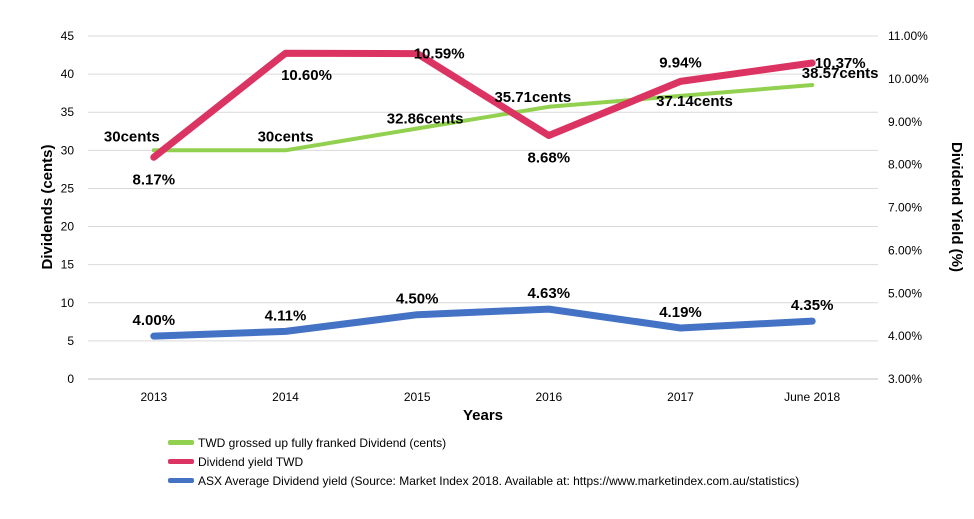  What do you see at coordinates (548, 397) in the screenshot?
I see `x-tick-label: 2016` at bounding box center [548, 397].